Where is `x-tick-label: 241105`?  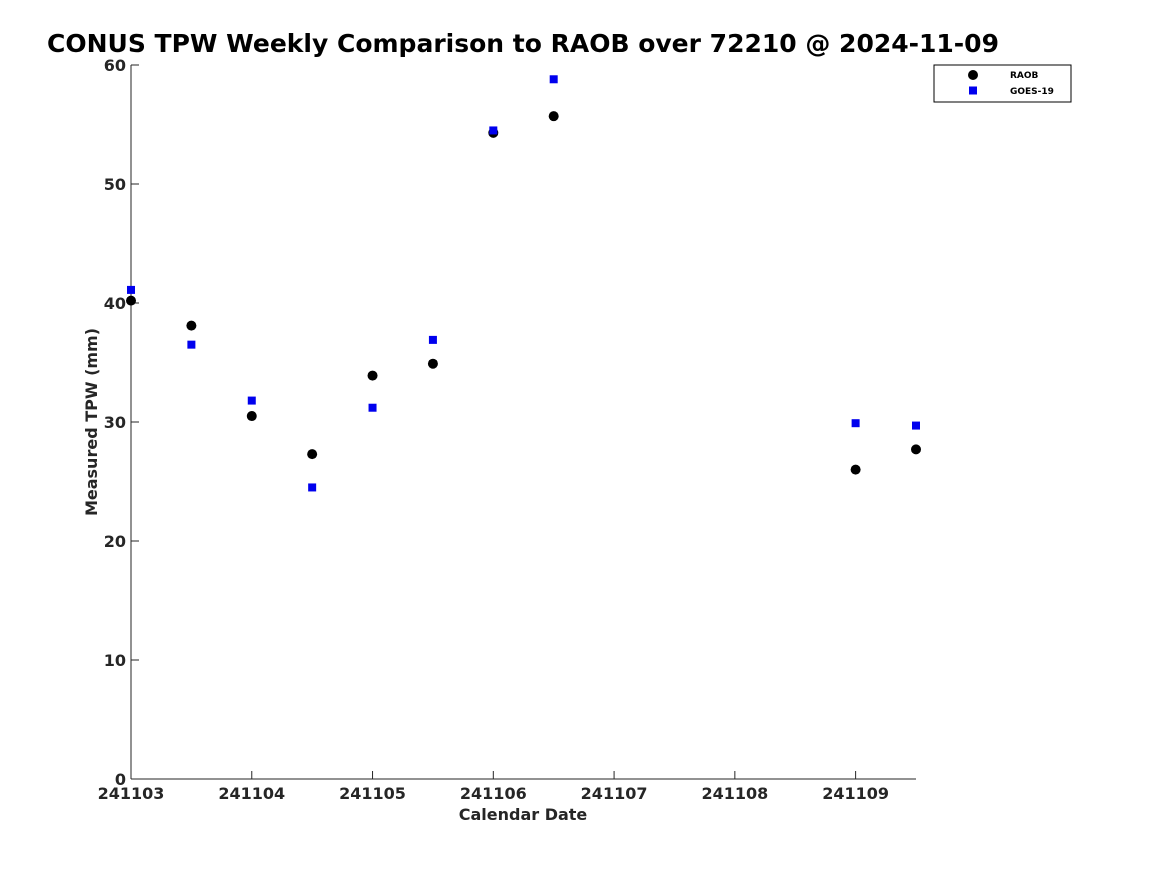 x-tick-label: 241105 is located at coordinates (372, 793).